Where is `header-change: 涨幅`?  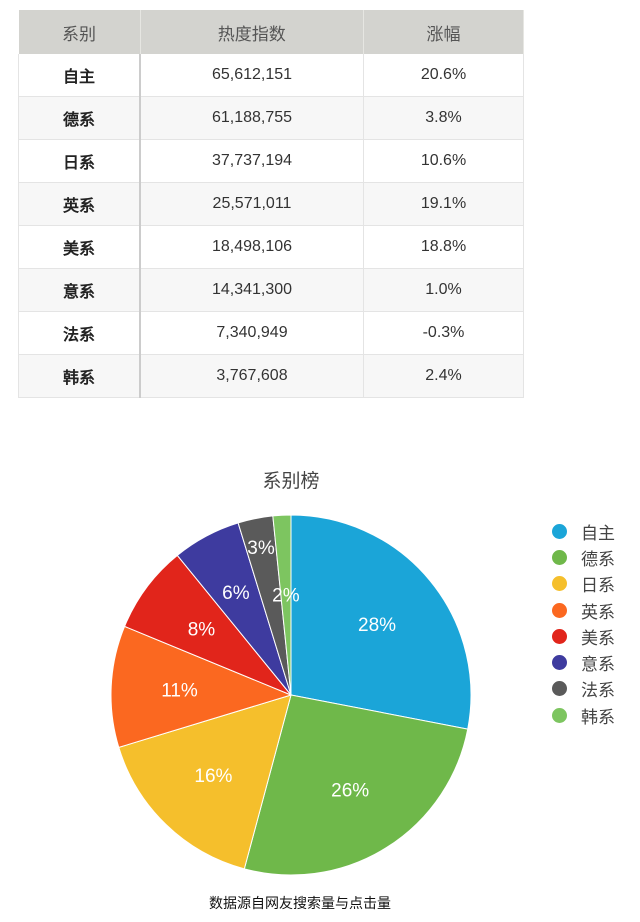
header-change: 涨幅 is located at coordinates (443, 32).